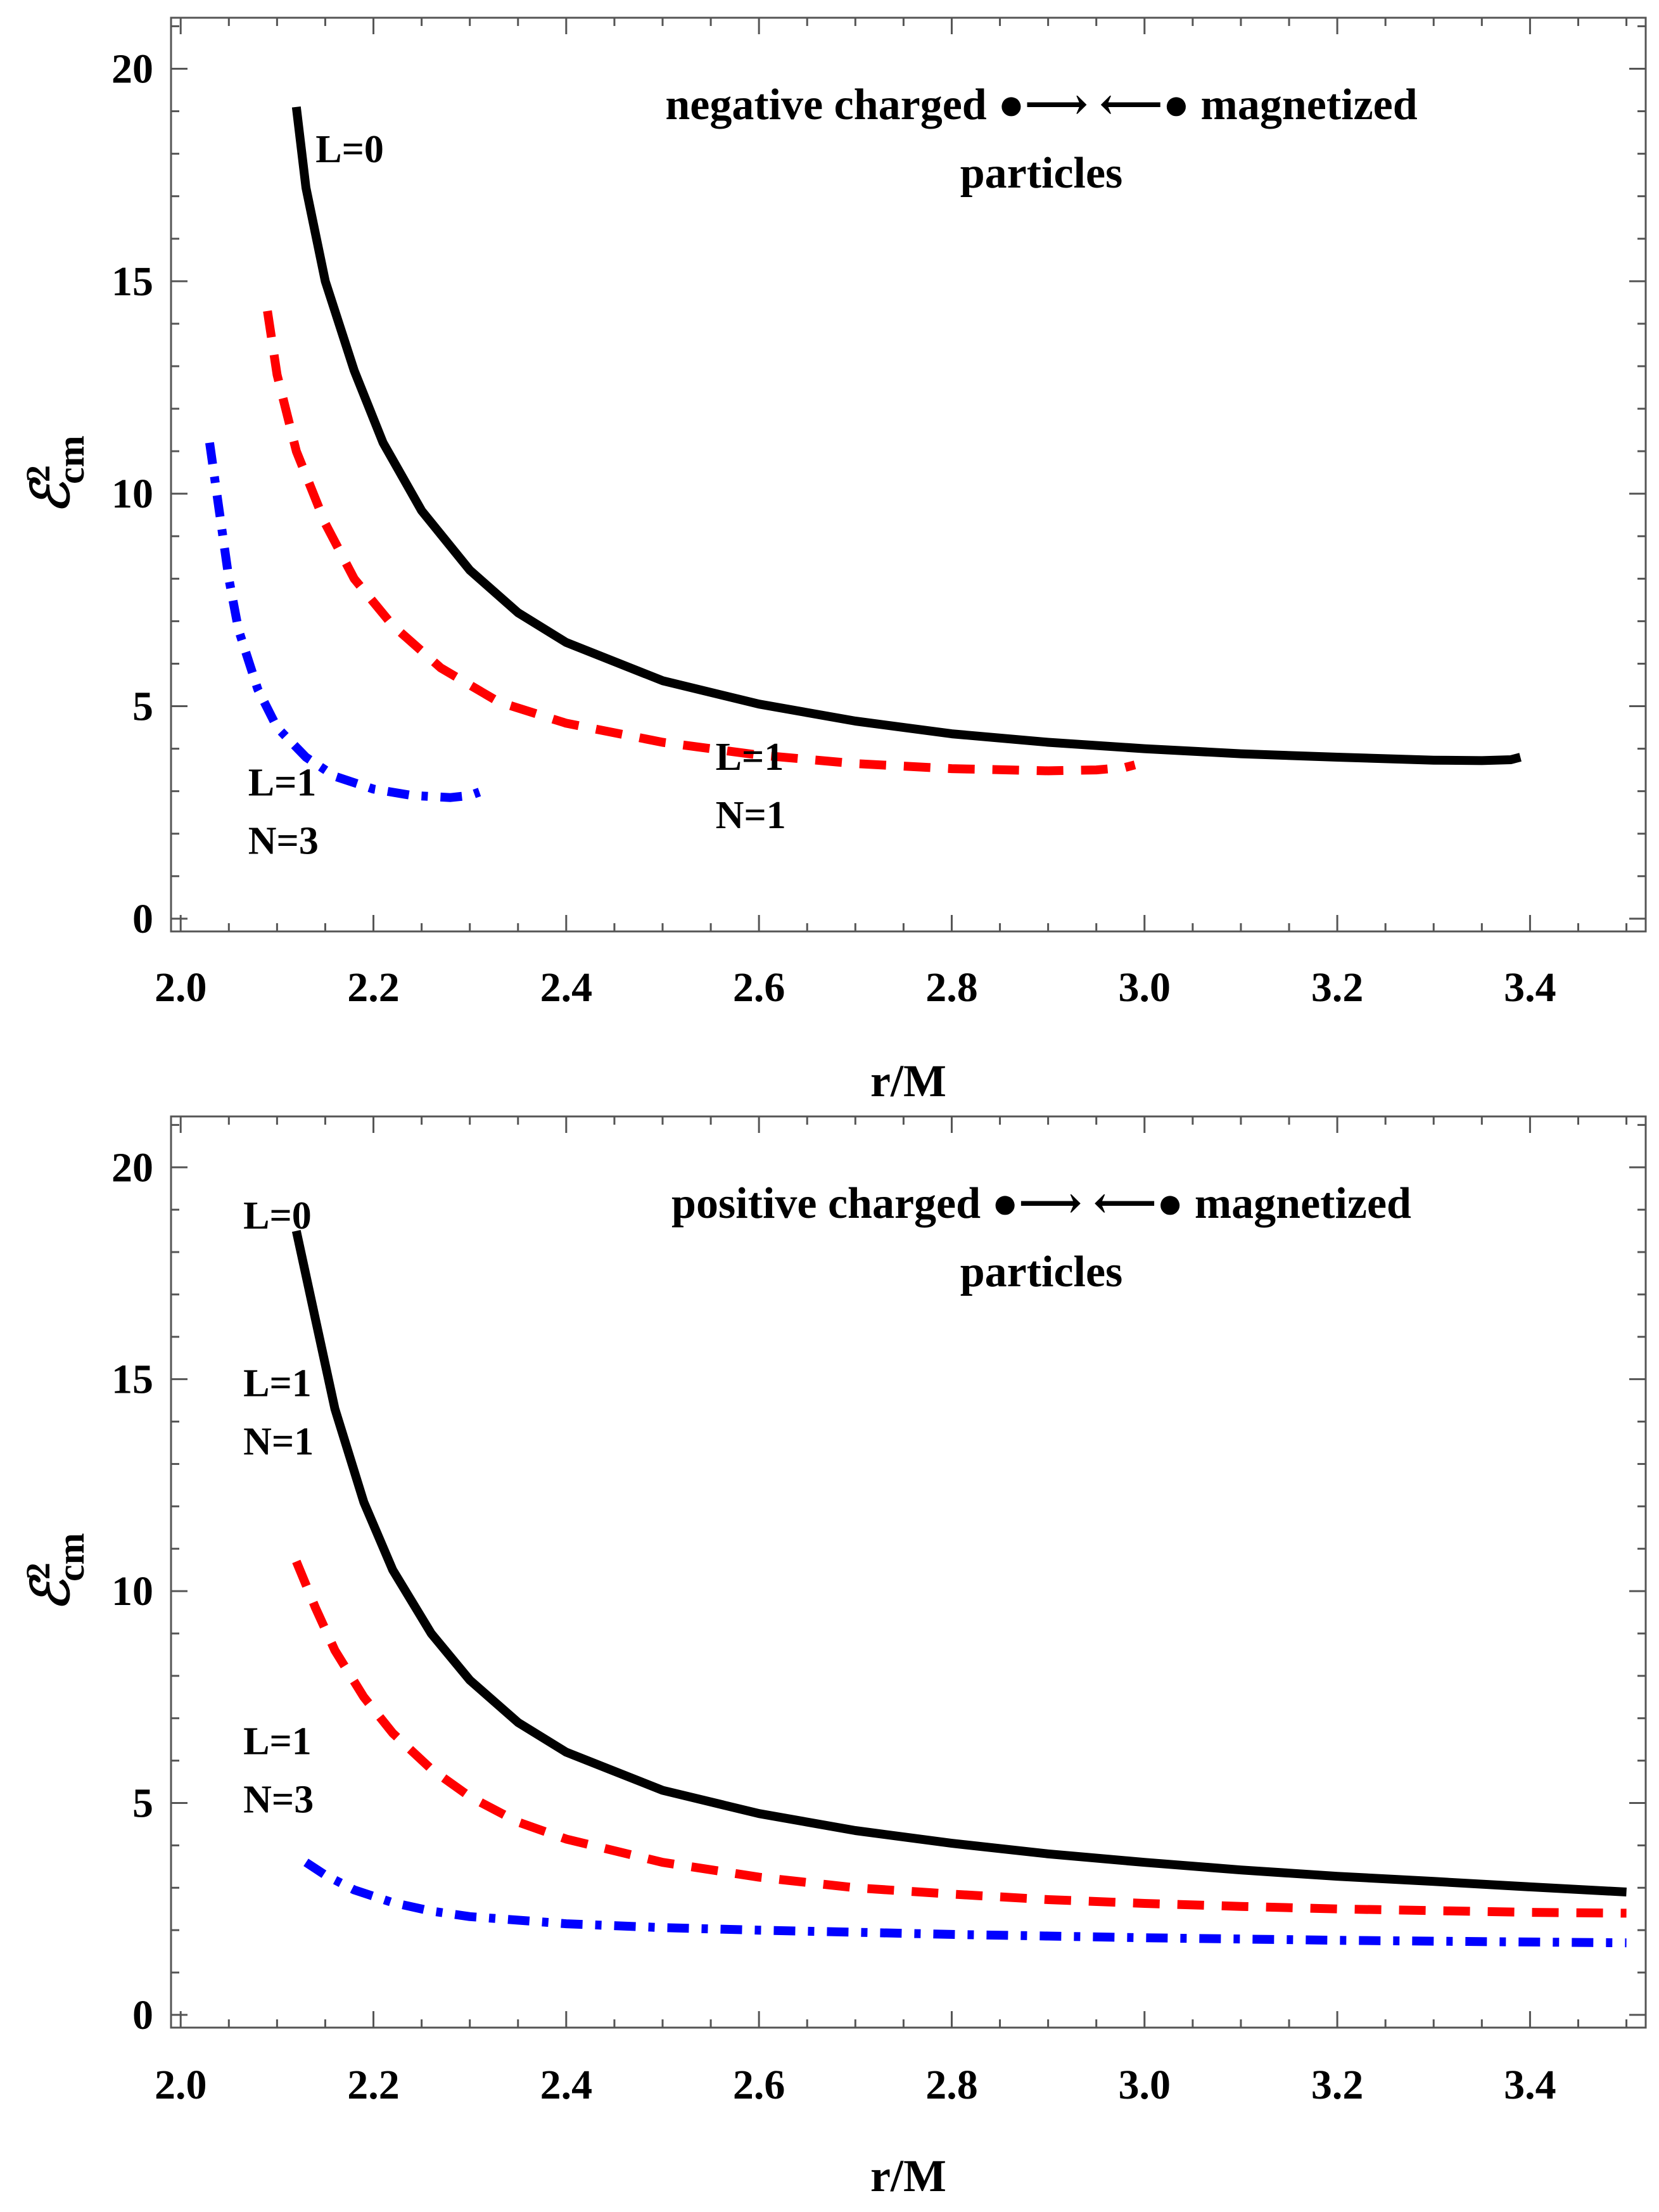  Describe the element at coordinates (826, 1203) in the screenshot. I see `header-left: positive charged` at that location.